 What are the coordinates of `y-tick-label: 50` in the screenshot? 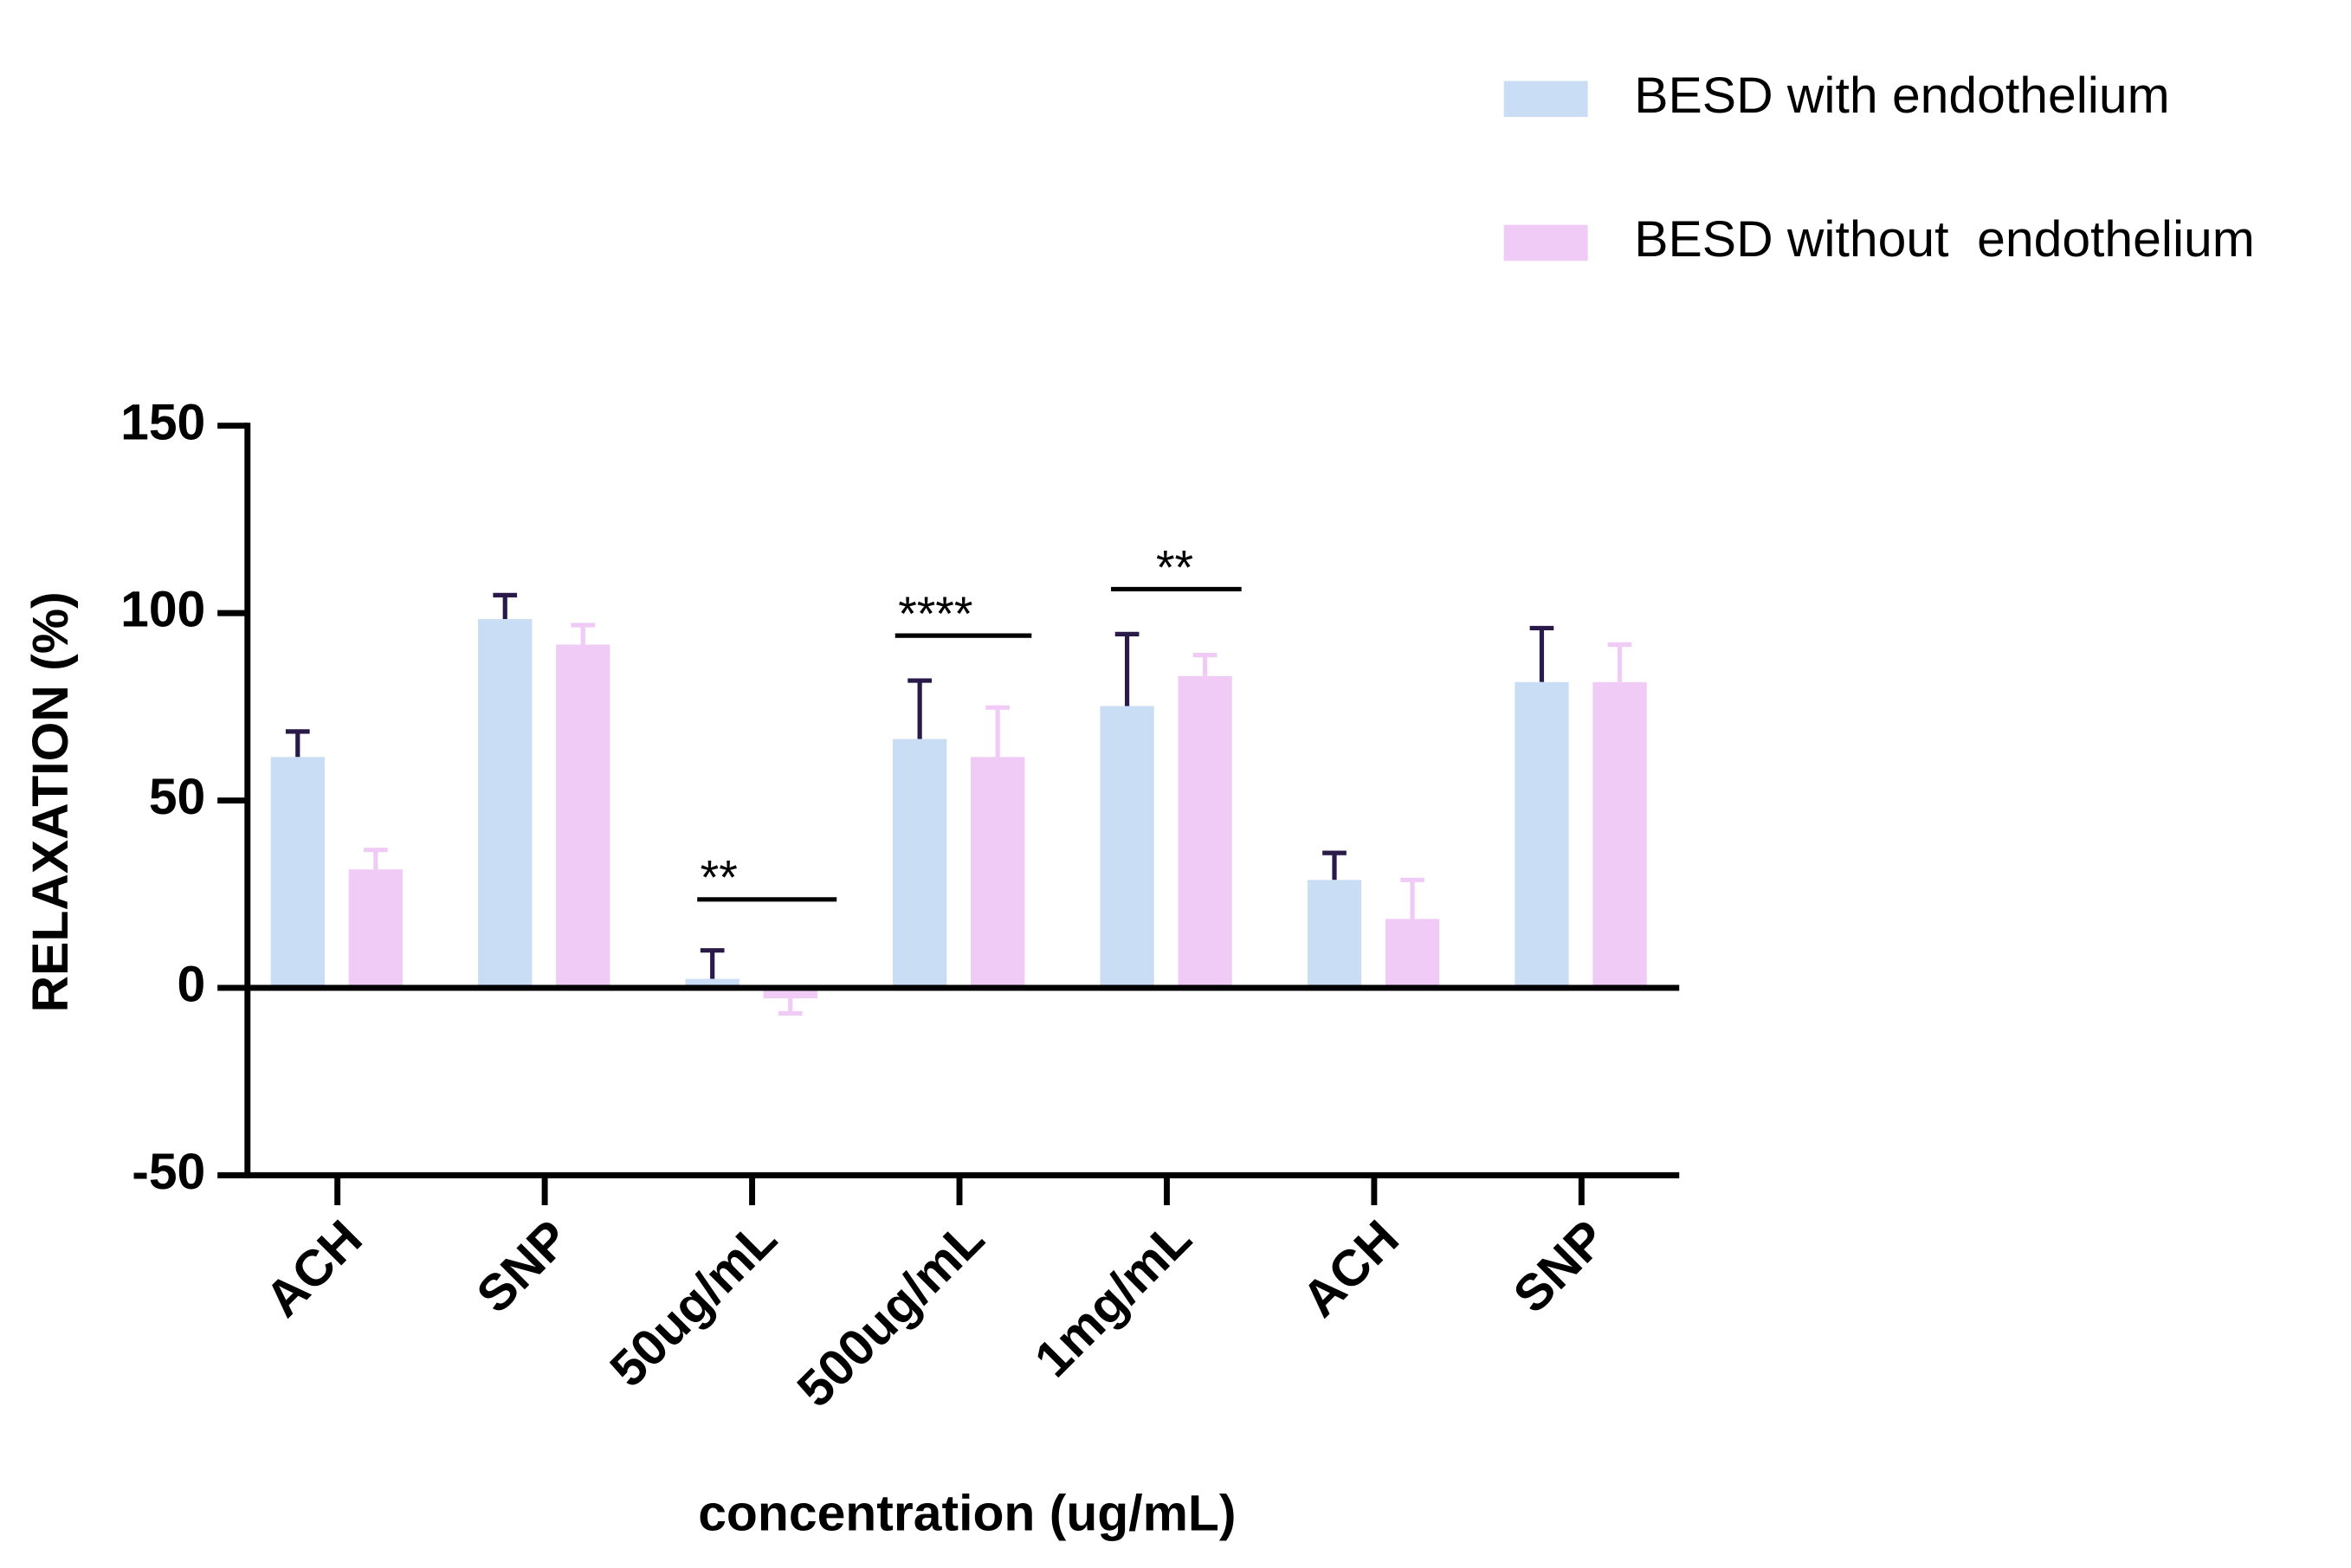 It's located at (177, 797).